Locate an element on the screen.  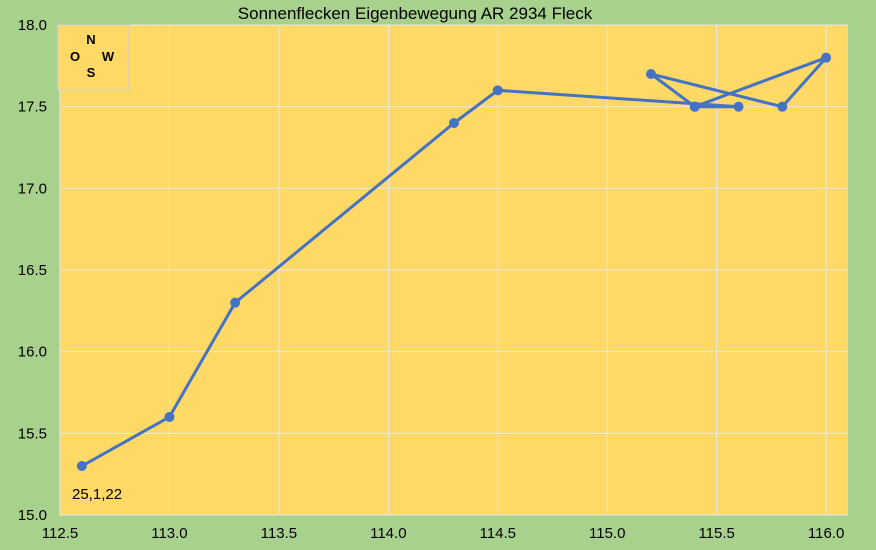
y-tick-label: 16.5 is located at coordinates (32, 270).